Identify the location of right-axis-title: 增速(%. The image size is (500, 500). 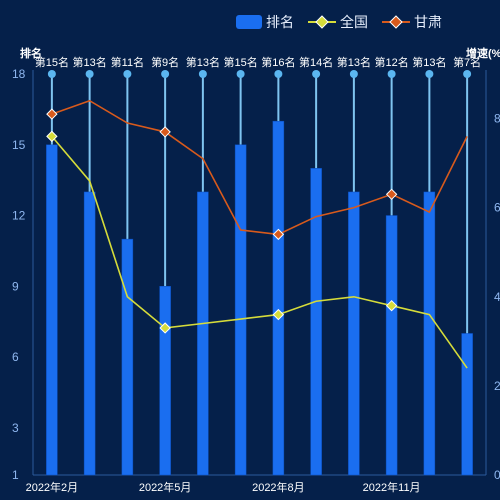
(483, 53).